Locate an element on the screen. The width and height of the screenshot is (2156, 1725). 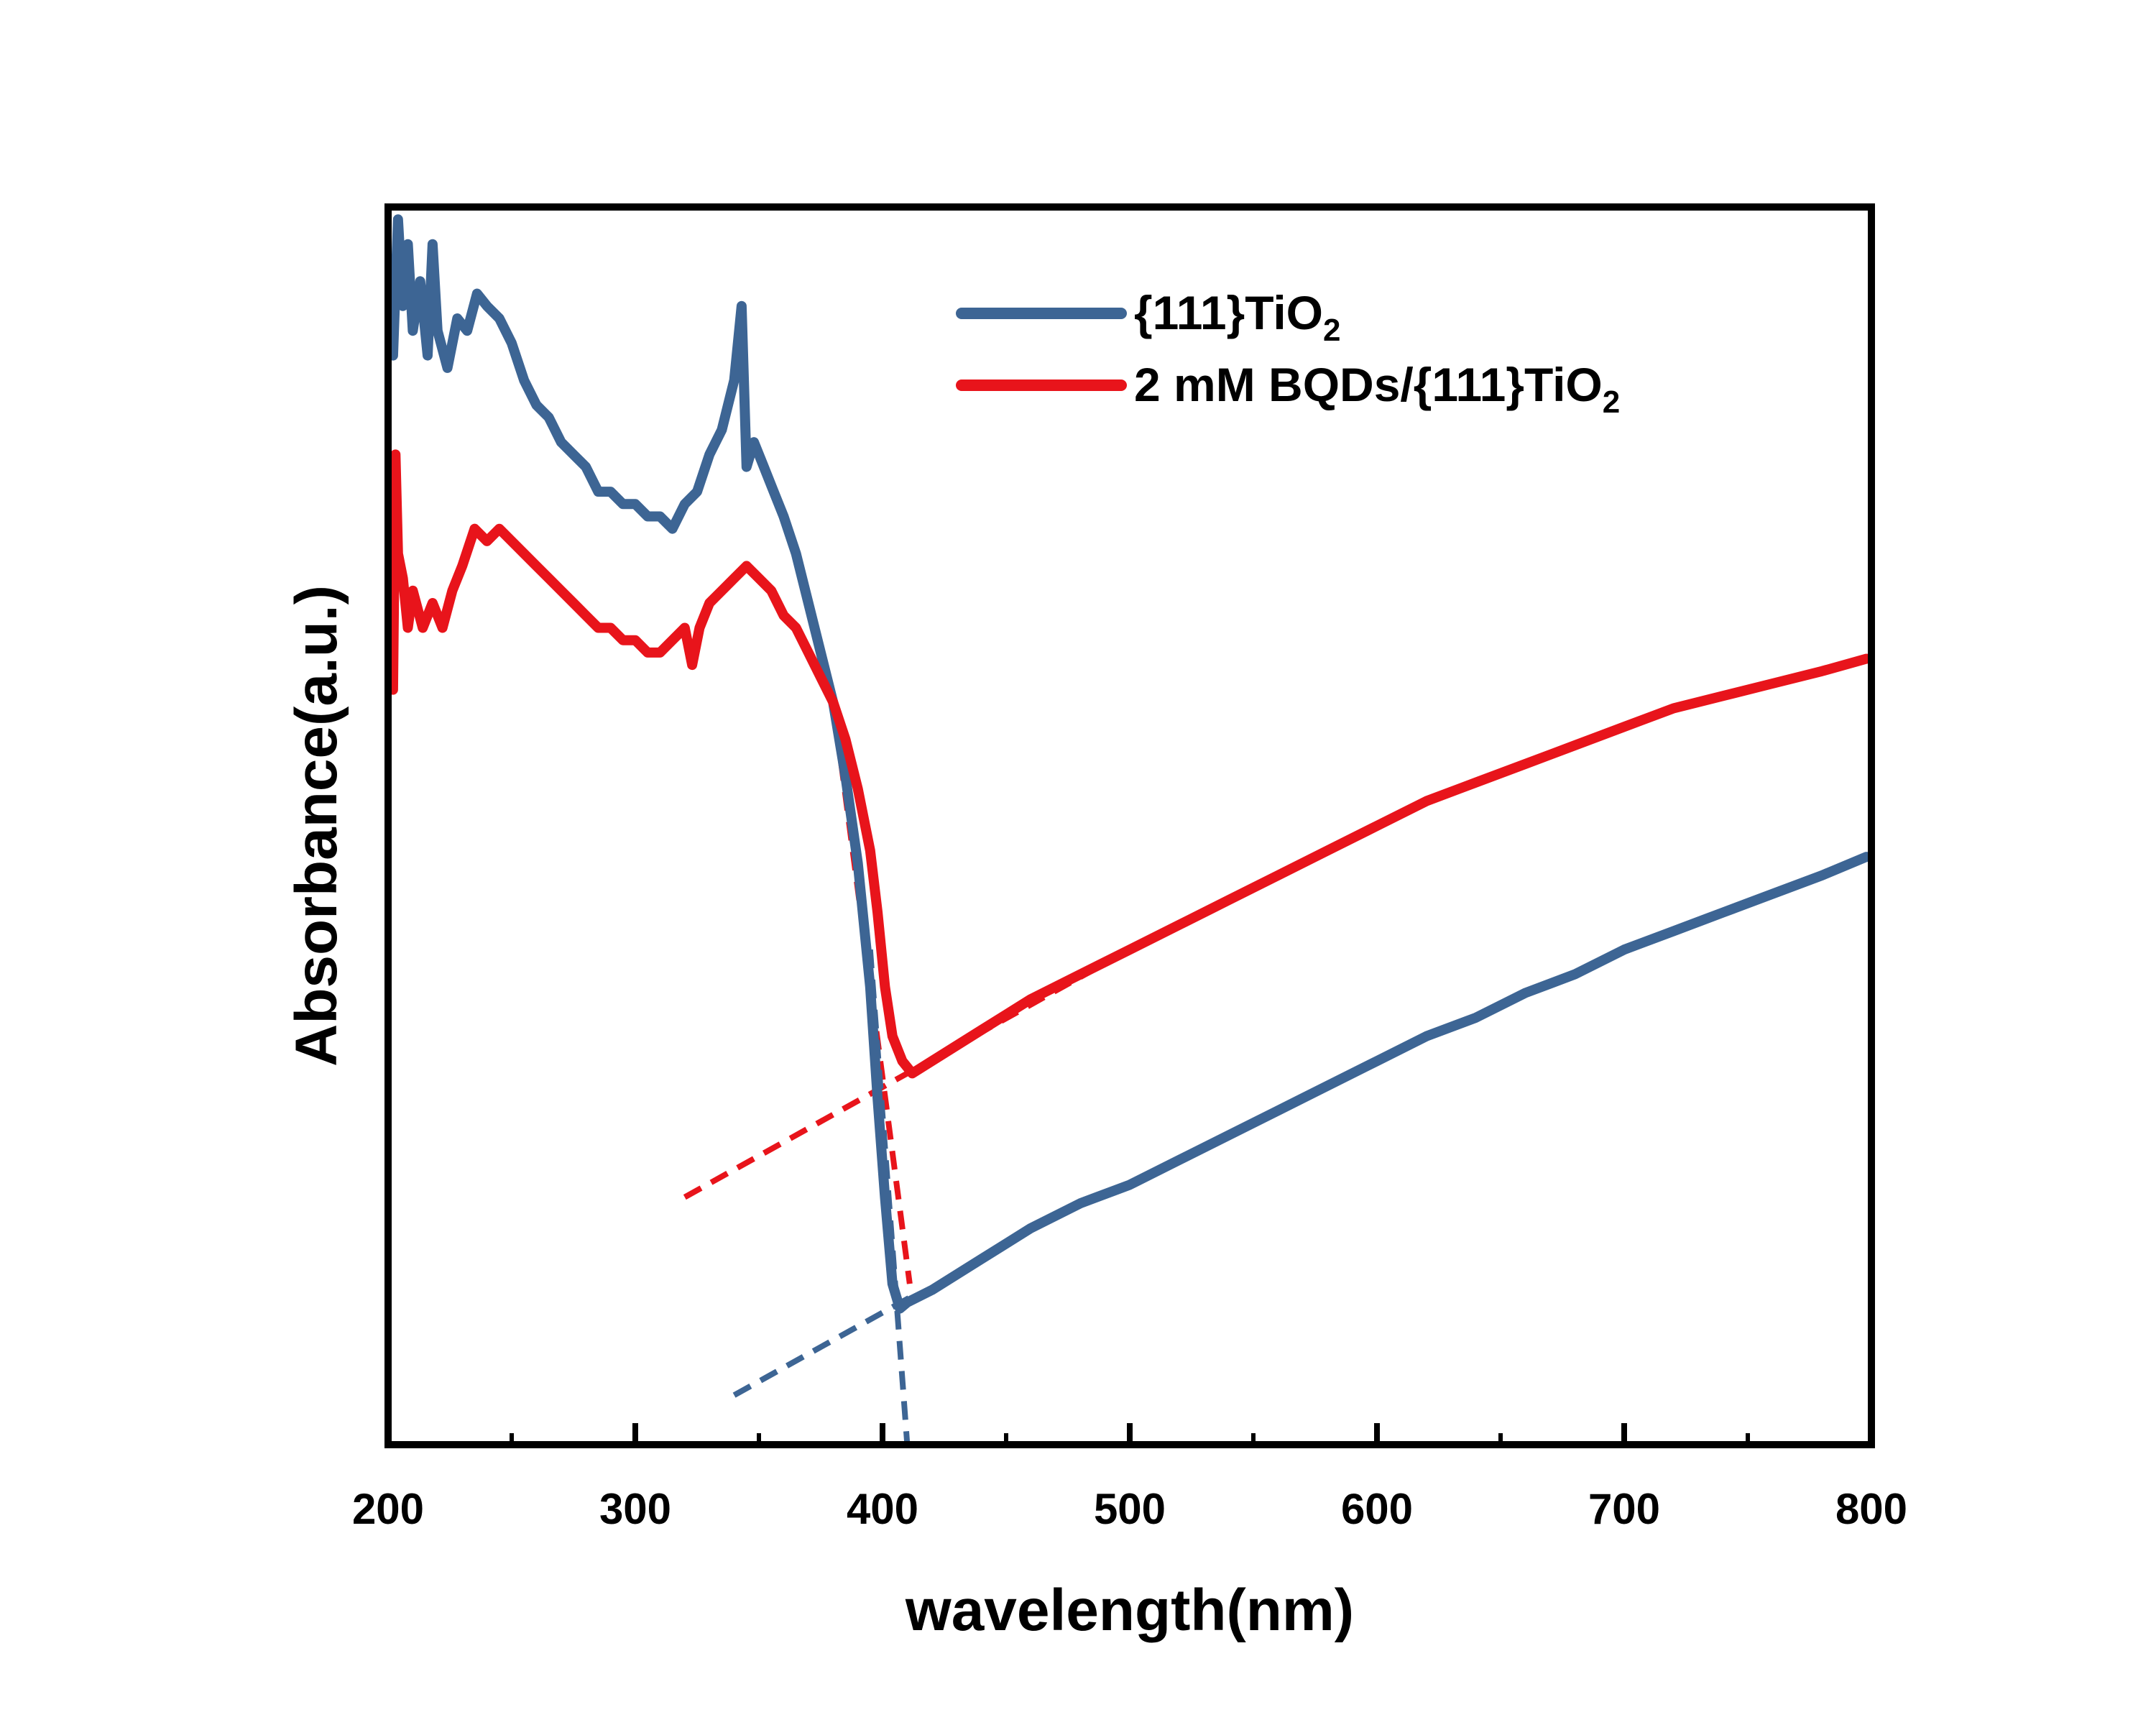
x-tick-label: 300 is located at coordinates (635, 1509).